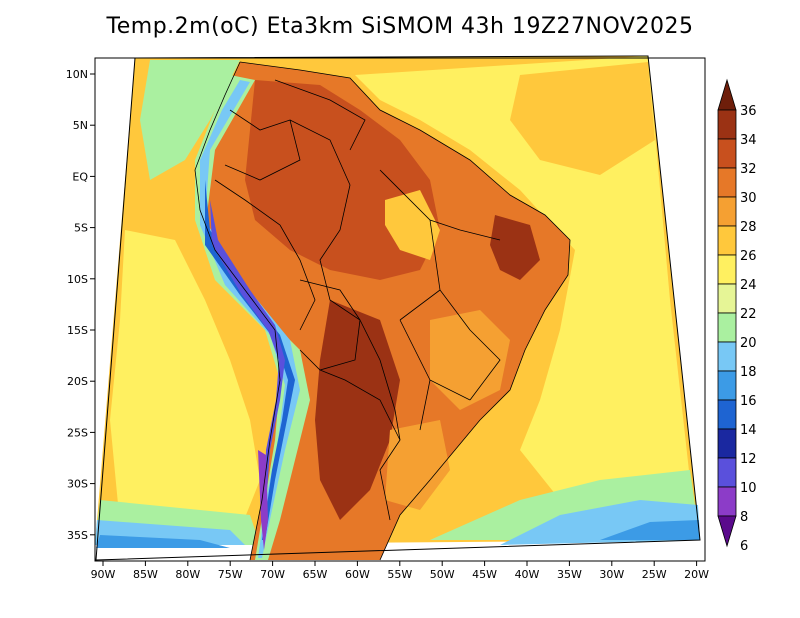 This screenshot has width=800, height=618. What do you see at coordinates (262, 145) in the screenshot?
I see `colombia-border` at bounding box center [262, 145].